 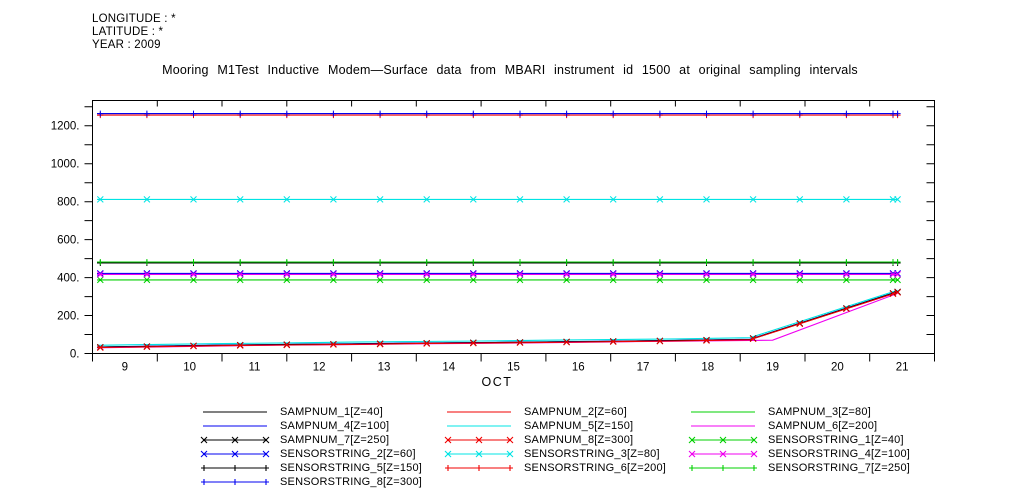 What do you see at coordinates (595, 468) in the screenshot?
I see `legend-label: SENSORSTRING_6[Z=200]` at bounding box center [595, 468].